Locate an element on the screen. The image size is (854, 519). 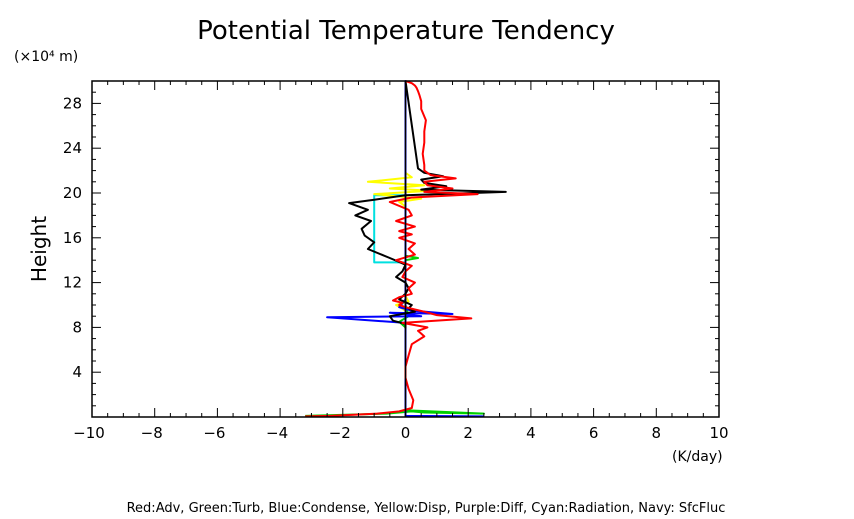
y-tick-label: 16 is located at coordinates (72, 238).